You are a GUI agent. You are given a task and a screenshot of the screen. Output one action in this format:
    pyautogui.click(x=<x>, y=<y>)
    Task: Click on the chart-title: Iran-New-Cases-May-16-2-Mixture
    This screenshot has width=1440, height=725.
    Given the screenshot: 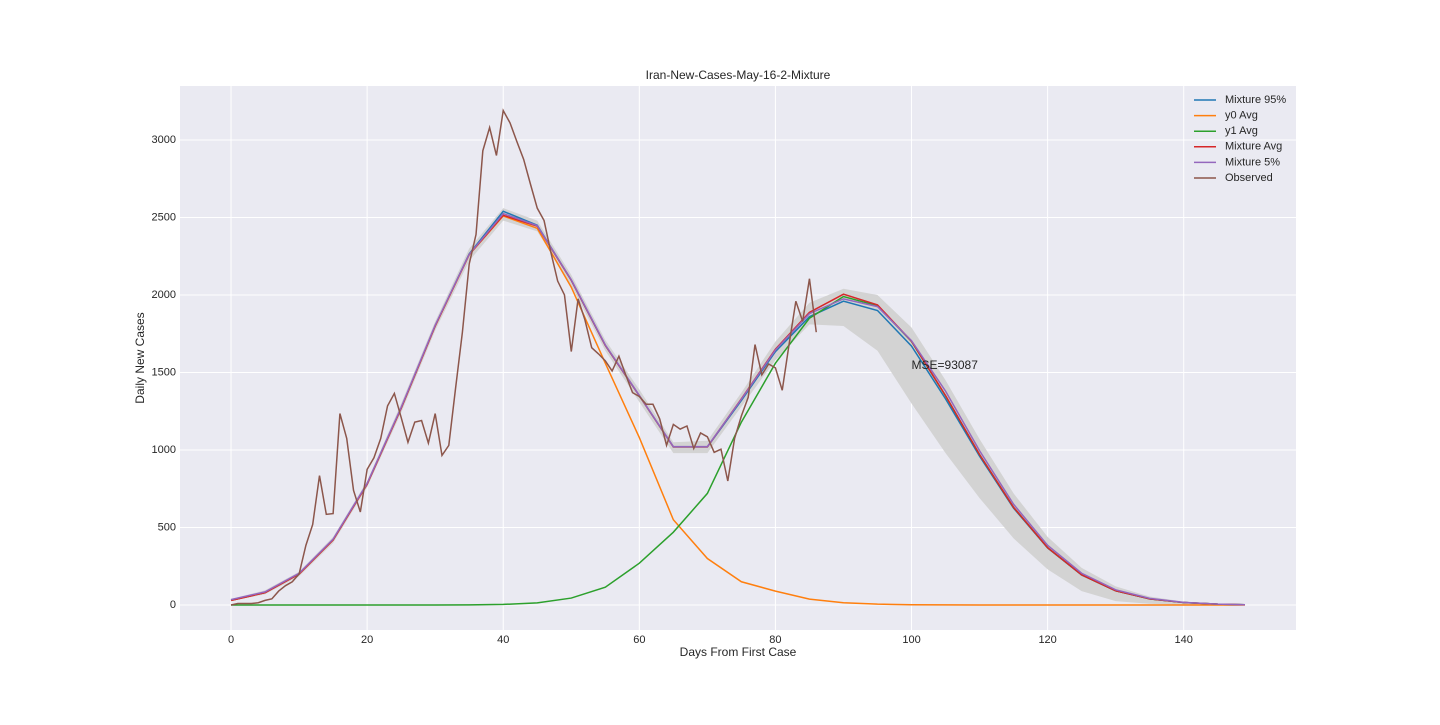 What is the action you would take?
    pyautogui.click(x=738, y=75)
    